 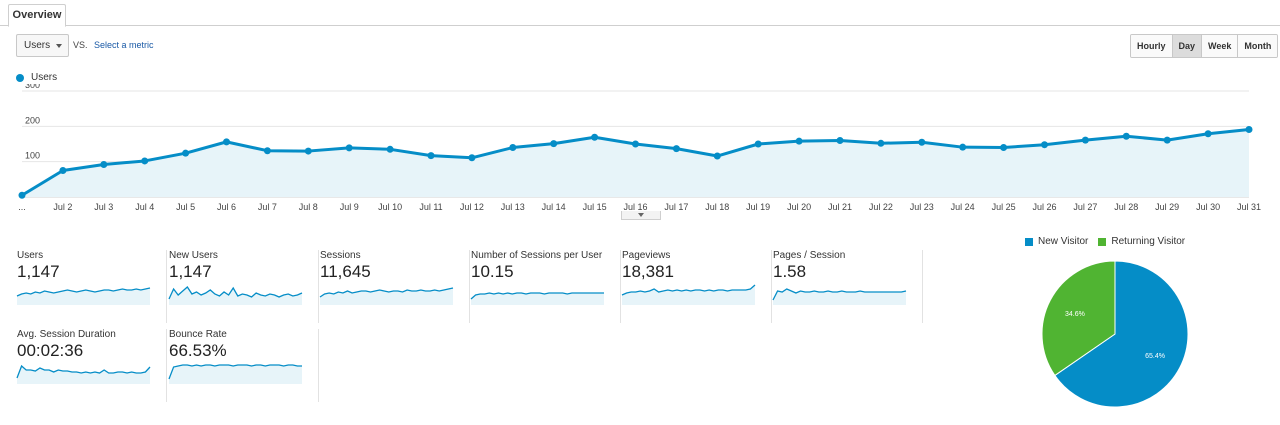 I want to click on sessions-sparkline, so click(x=386, y=296).